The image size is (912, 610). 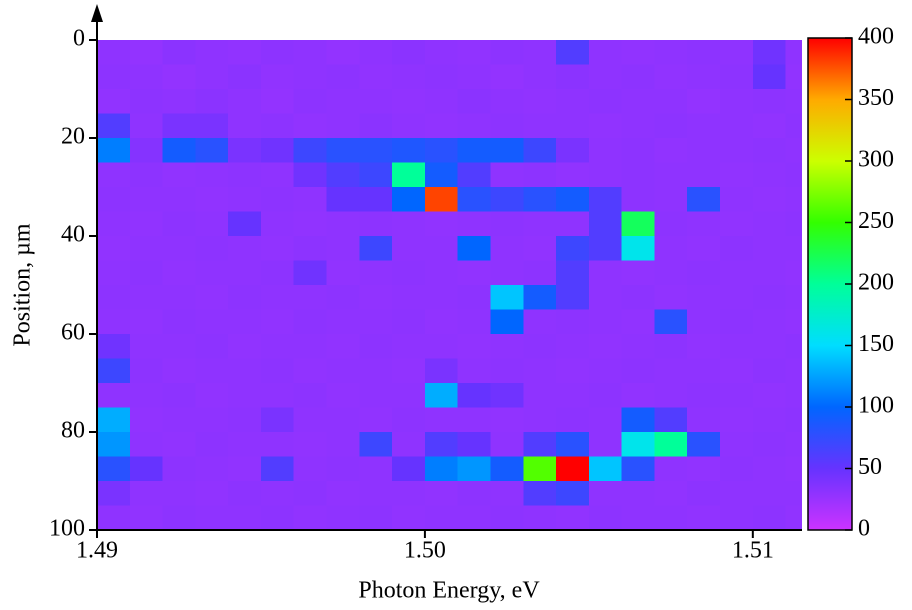 What do you see at coordinates (876, 98) in the screenshot?
I see `colorbar-tick-label: 350` at bounding box center [876, 98].